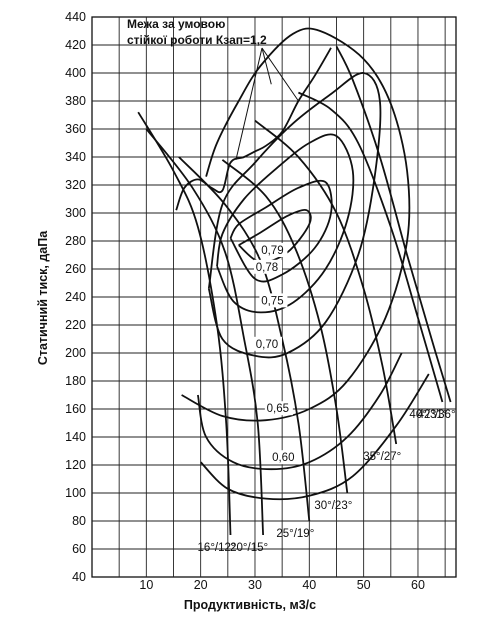  What do you see at coordinates (43, 297) in the screenshot?
I see `y-axis-title: Статичний тиск, даПа` at bounding box center [43, 297].